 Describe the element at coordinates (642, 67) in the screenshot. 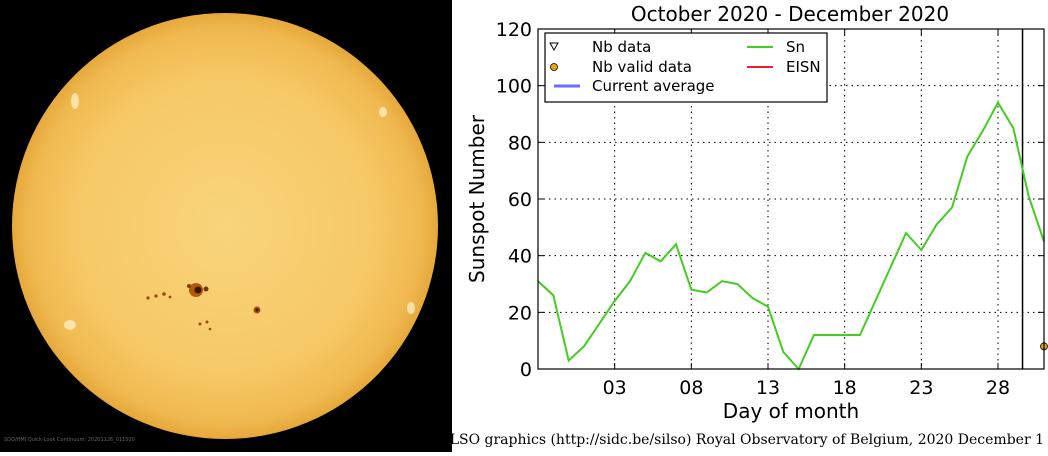

I see `legend-label: Nb valid data` at that location.